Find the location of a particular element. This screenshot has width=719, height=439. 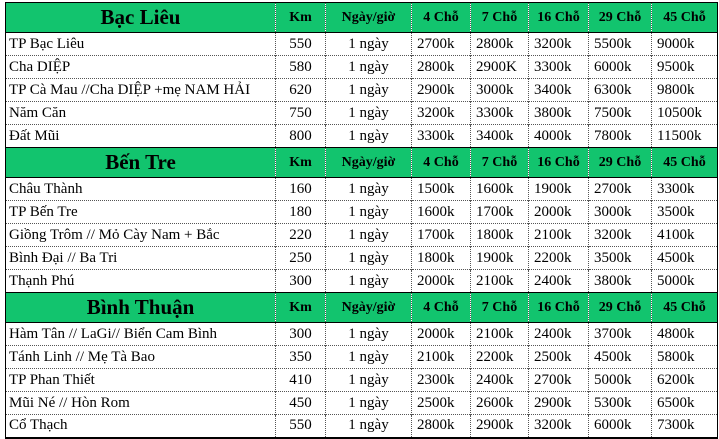

destination-cell: Châu Thành is located at coordinates (140, 189).